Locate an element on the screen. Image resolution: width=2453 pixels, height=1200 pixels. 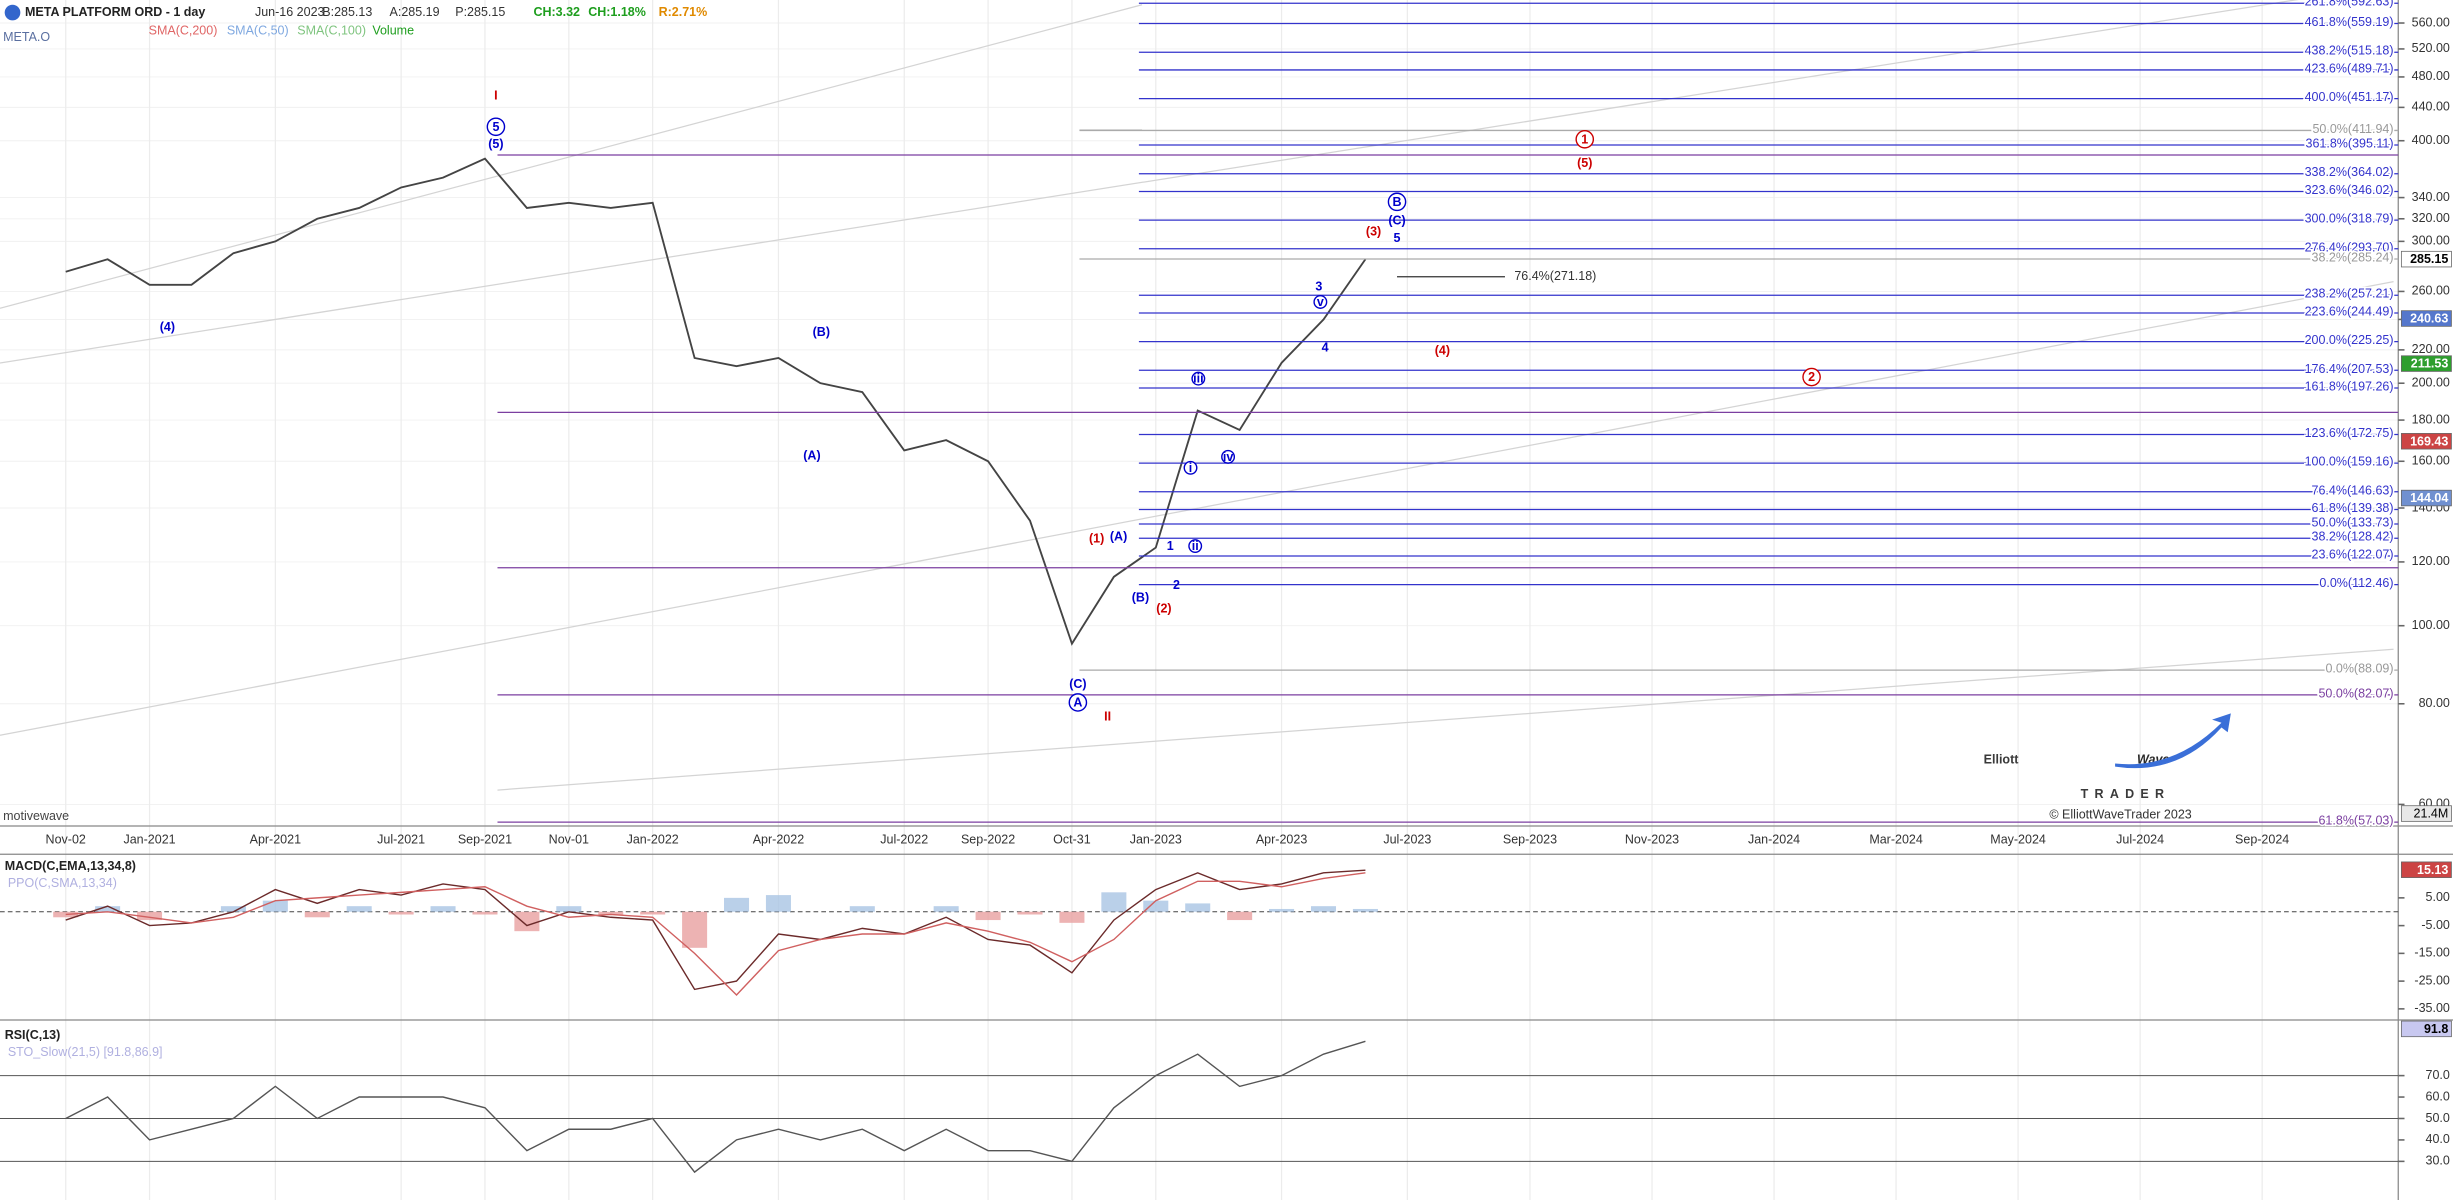
quote: R:2.71% is located at coordinates (683, 12).